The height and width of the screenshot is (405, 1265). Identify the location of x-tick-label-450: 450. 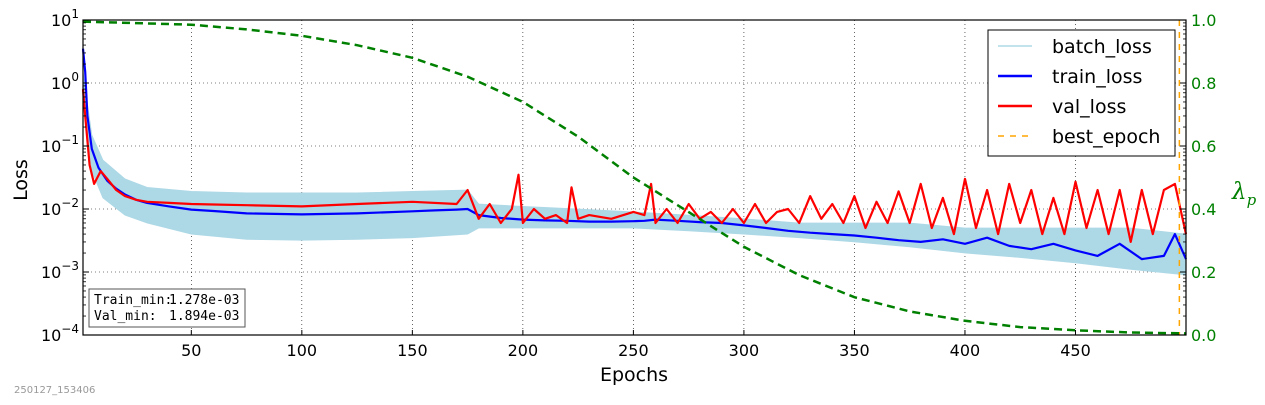
(1075, 350).